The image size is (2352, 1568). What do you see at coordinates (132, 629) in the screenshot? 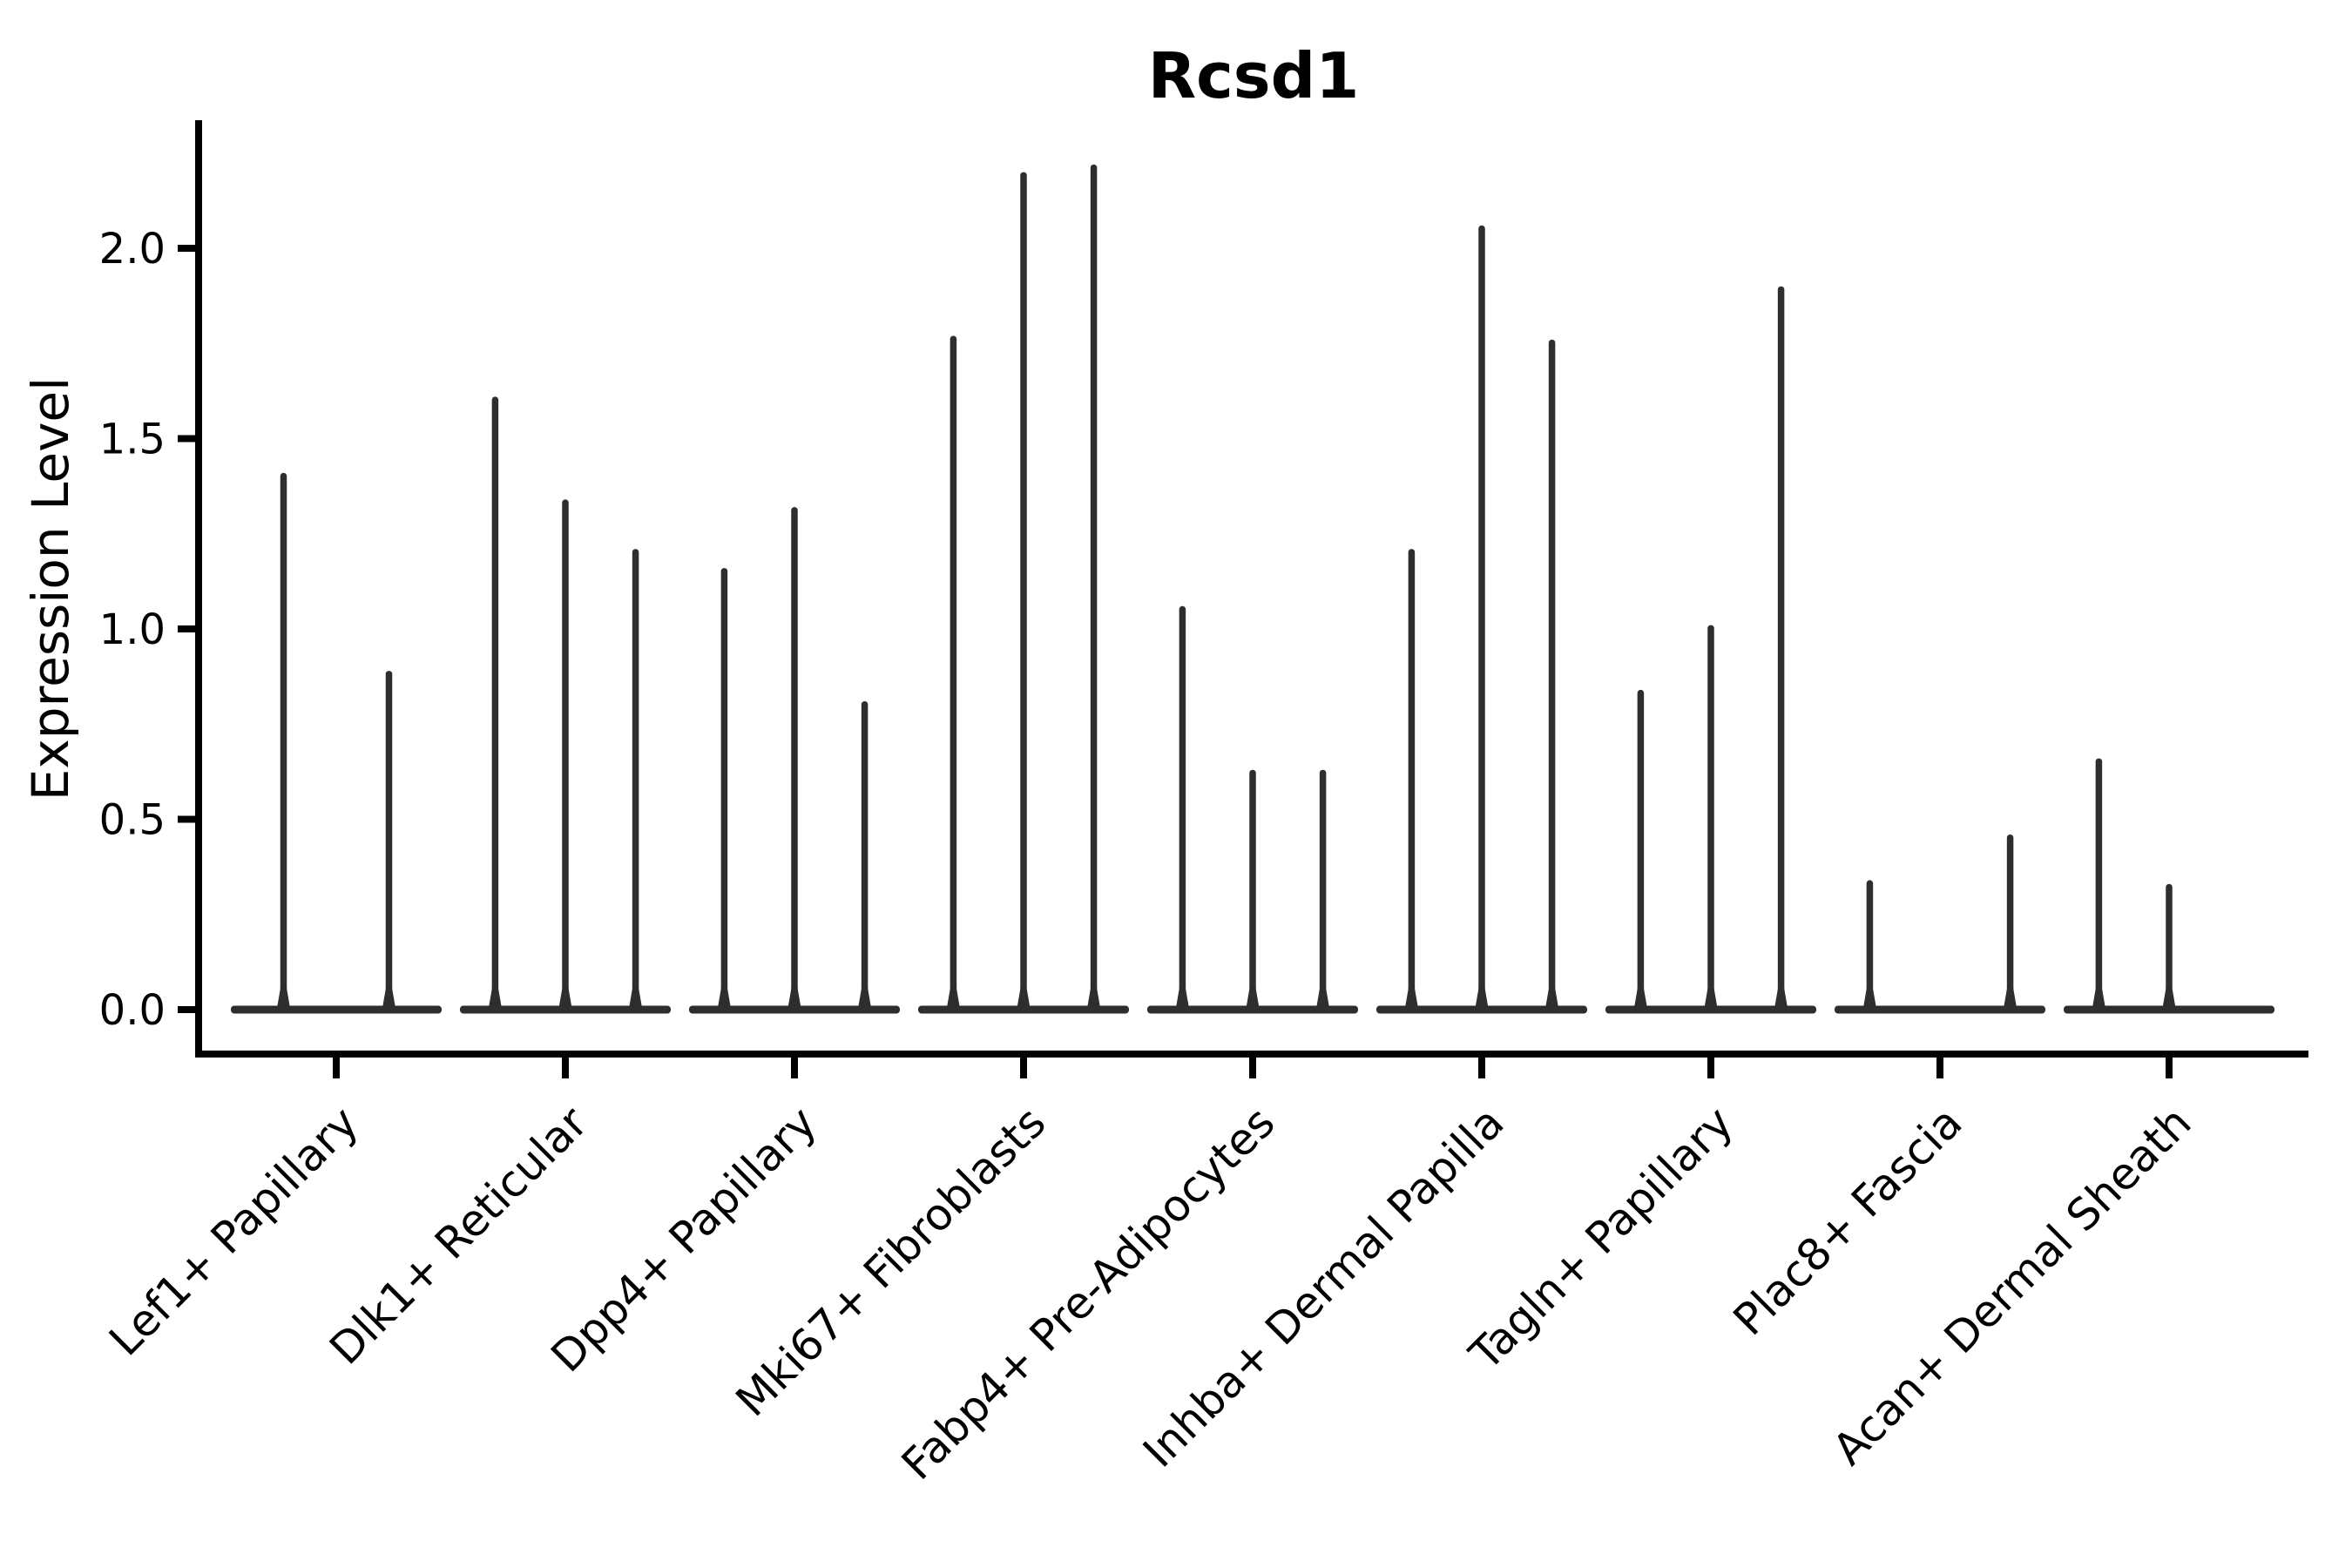
I see `y-tick-label: 1.0` at bounding box center [132, 629].